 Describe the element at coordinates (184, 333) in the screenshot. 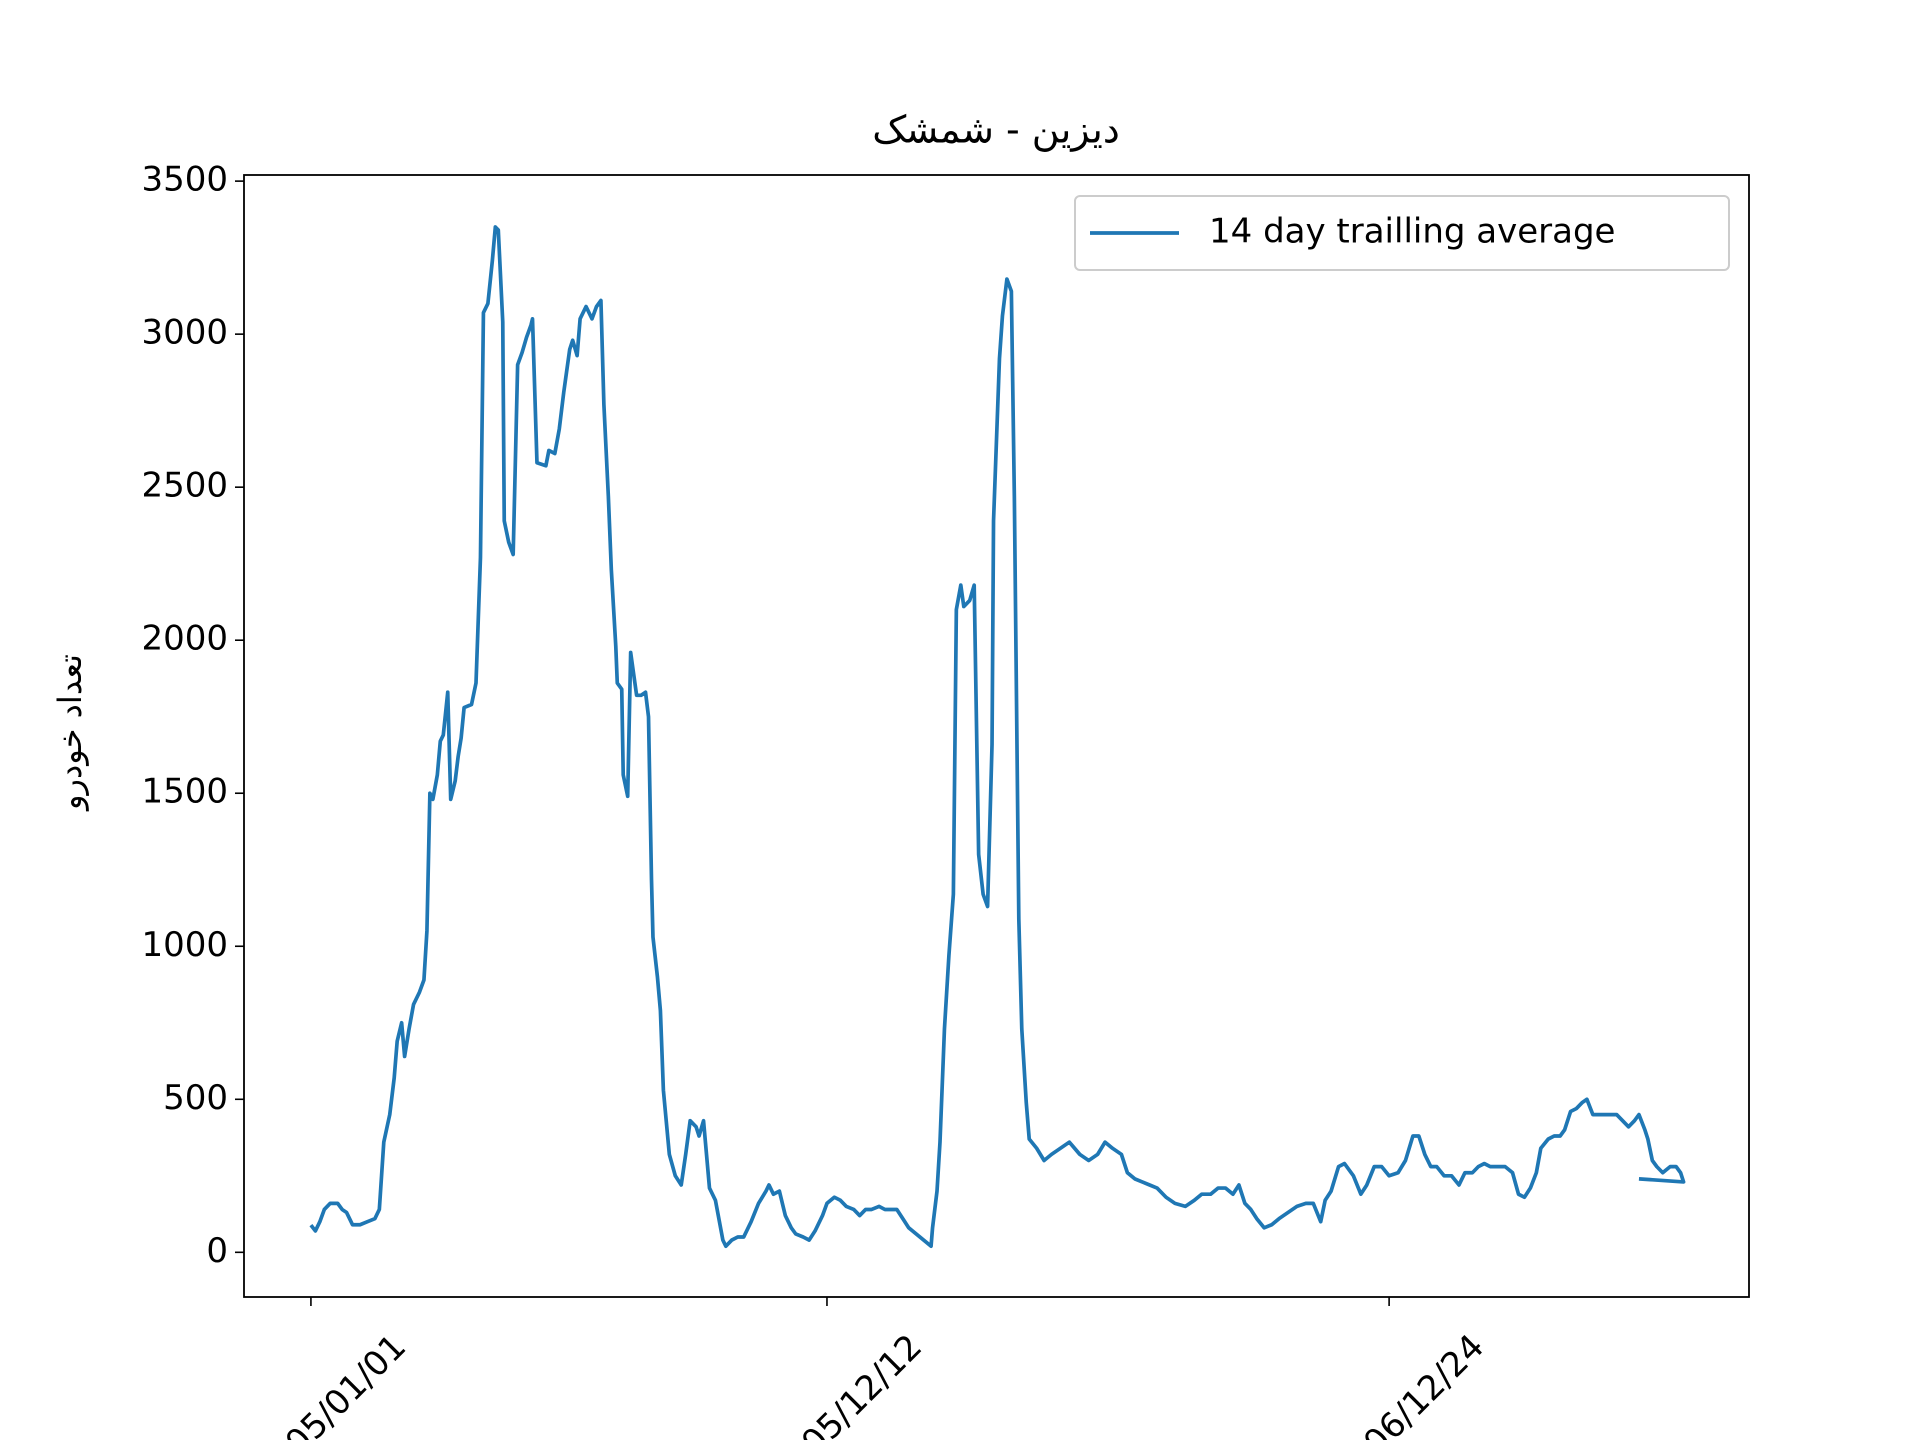

I see `y-tick-label: 3000` at that location.